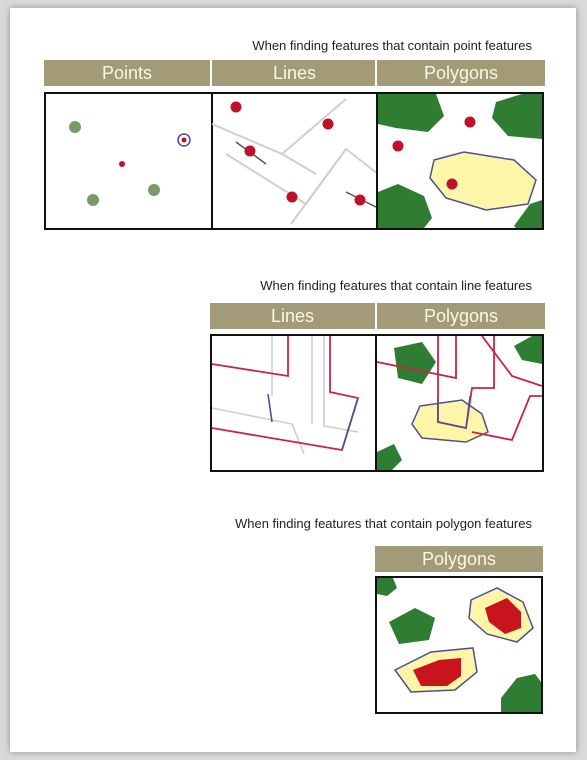 The image size is (587, 760). Describe the element at coordinates (452, 184) in the screenshot. I see `contained-point` at that location.